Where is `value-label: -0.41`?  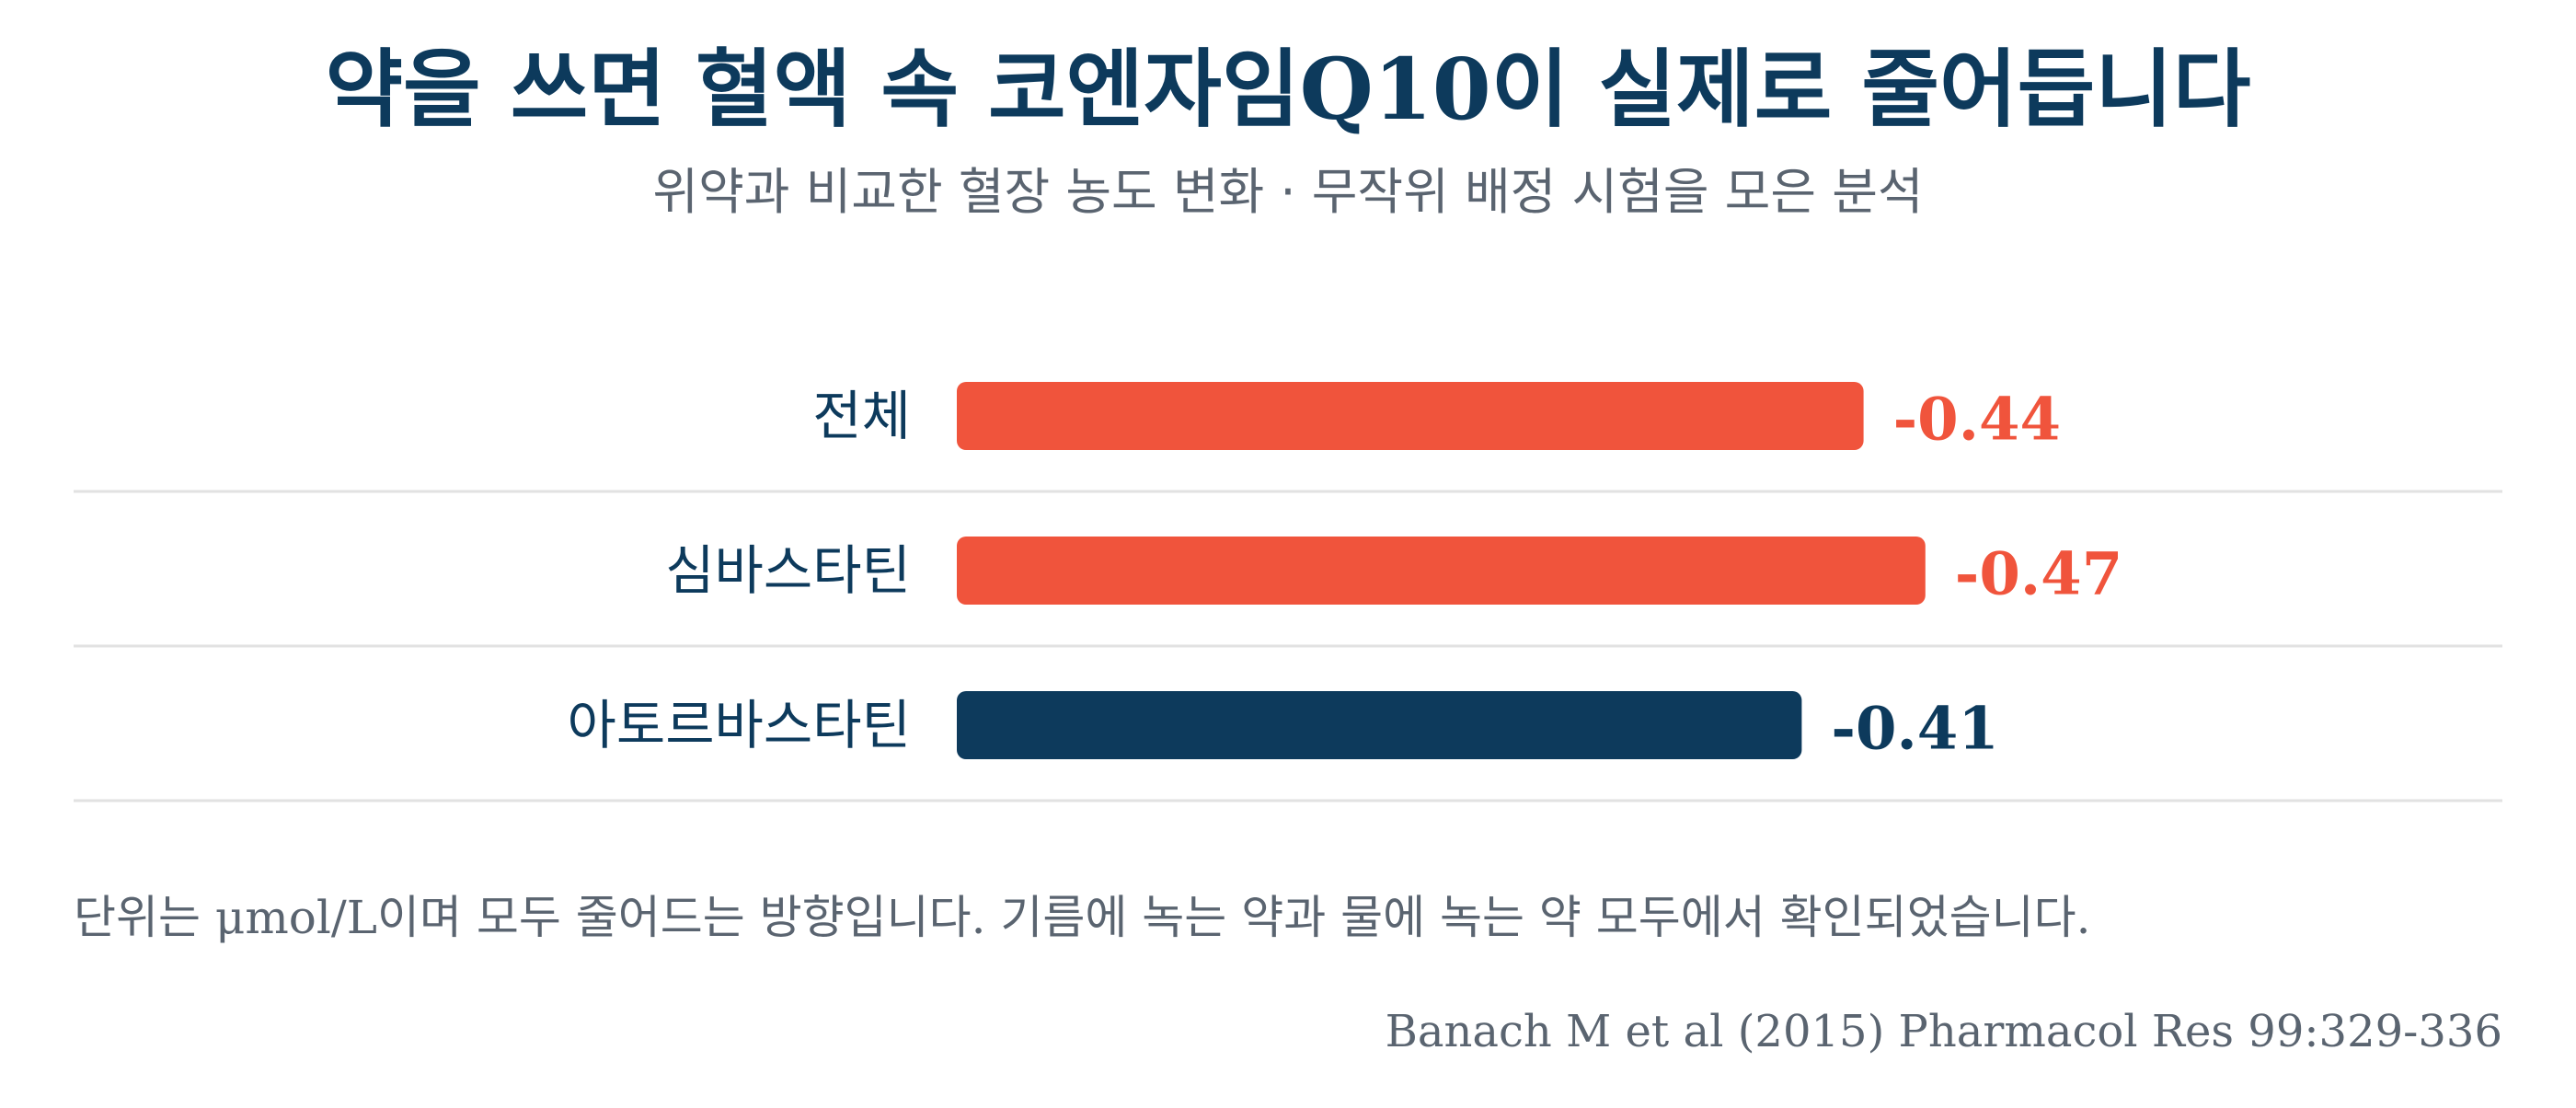 value-label: -0.41 is located at coordinates (1914, 729).